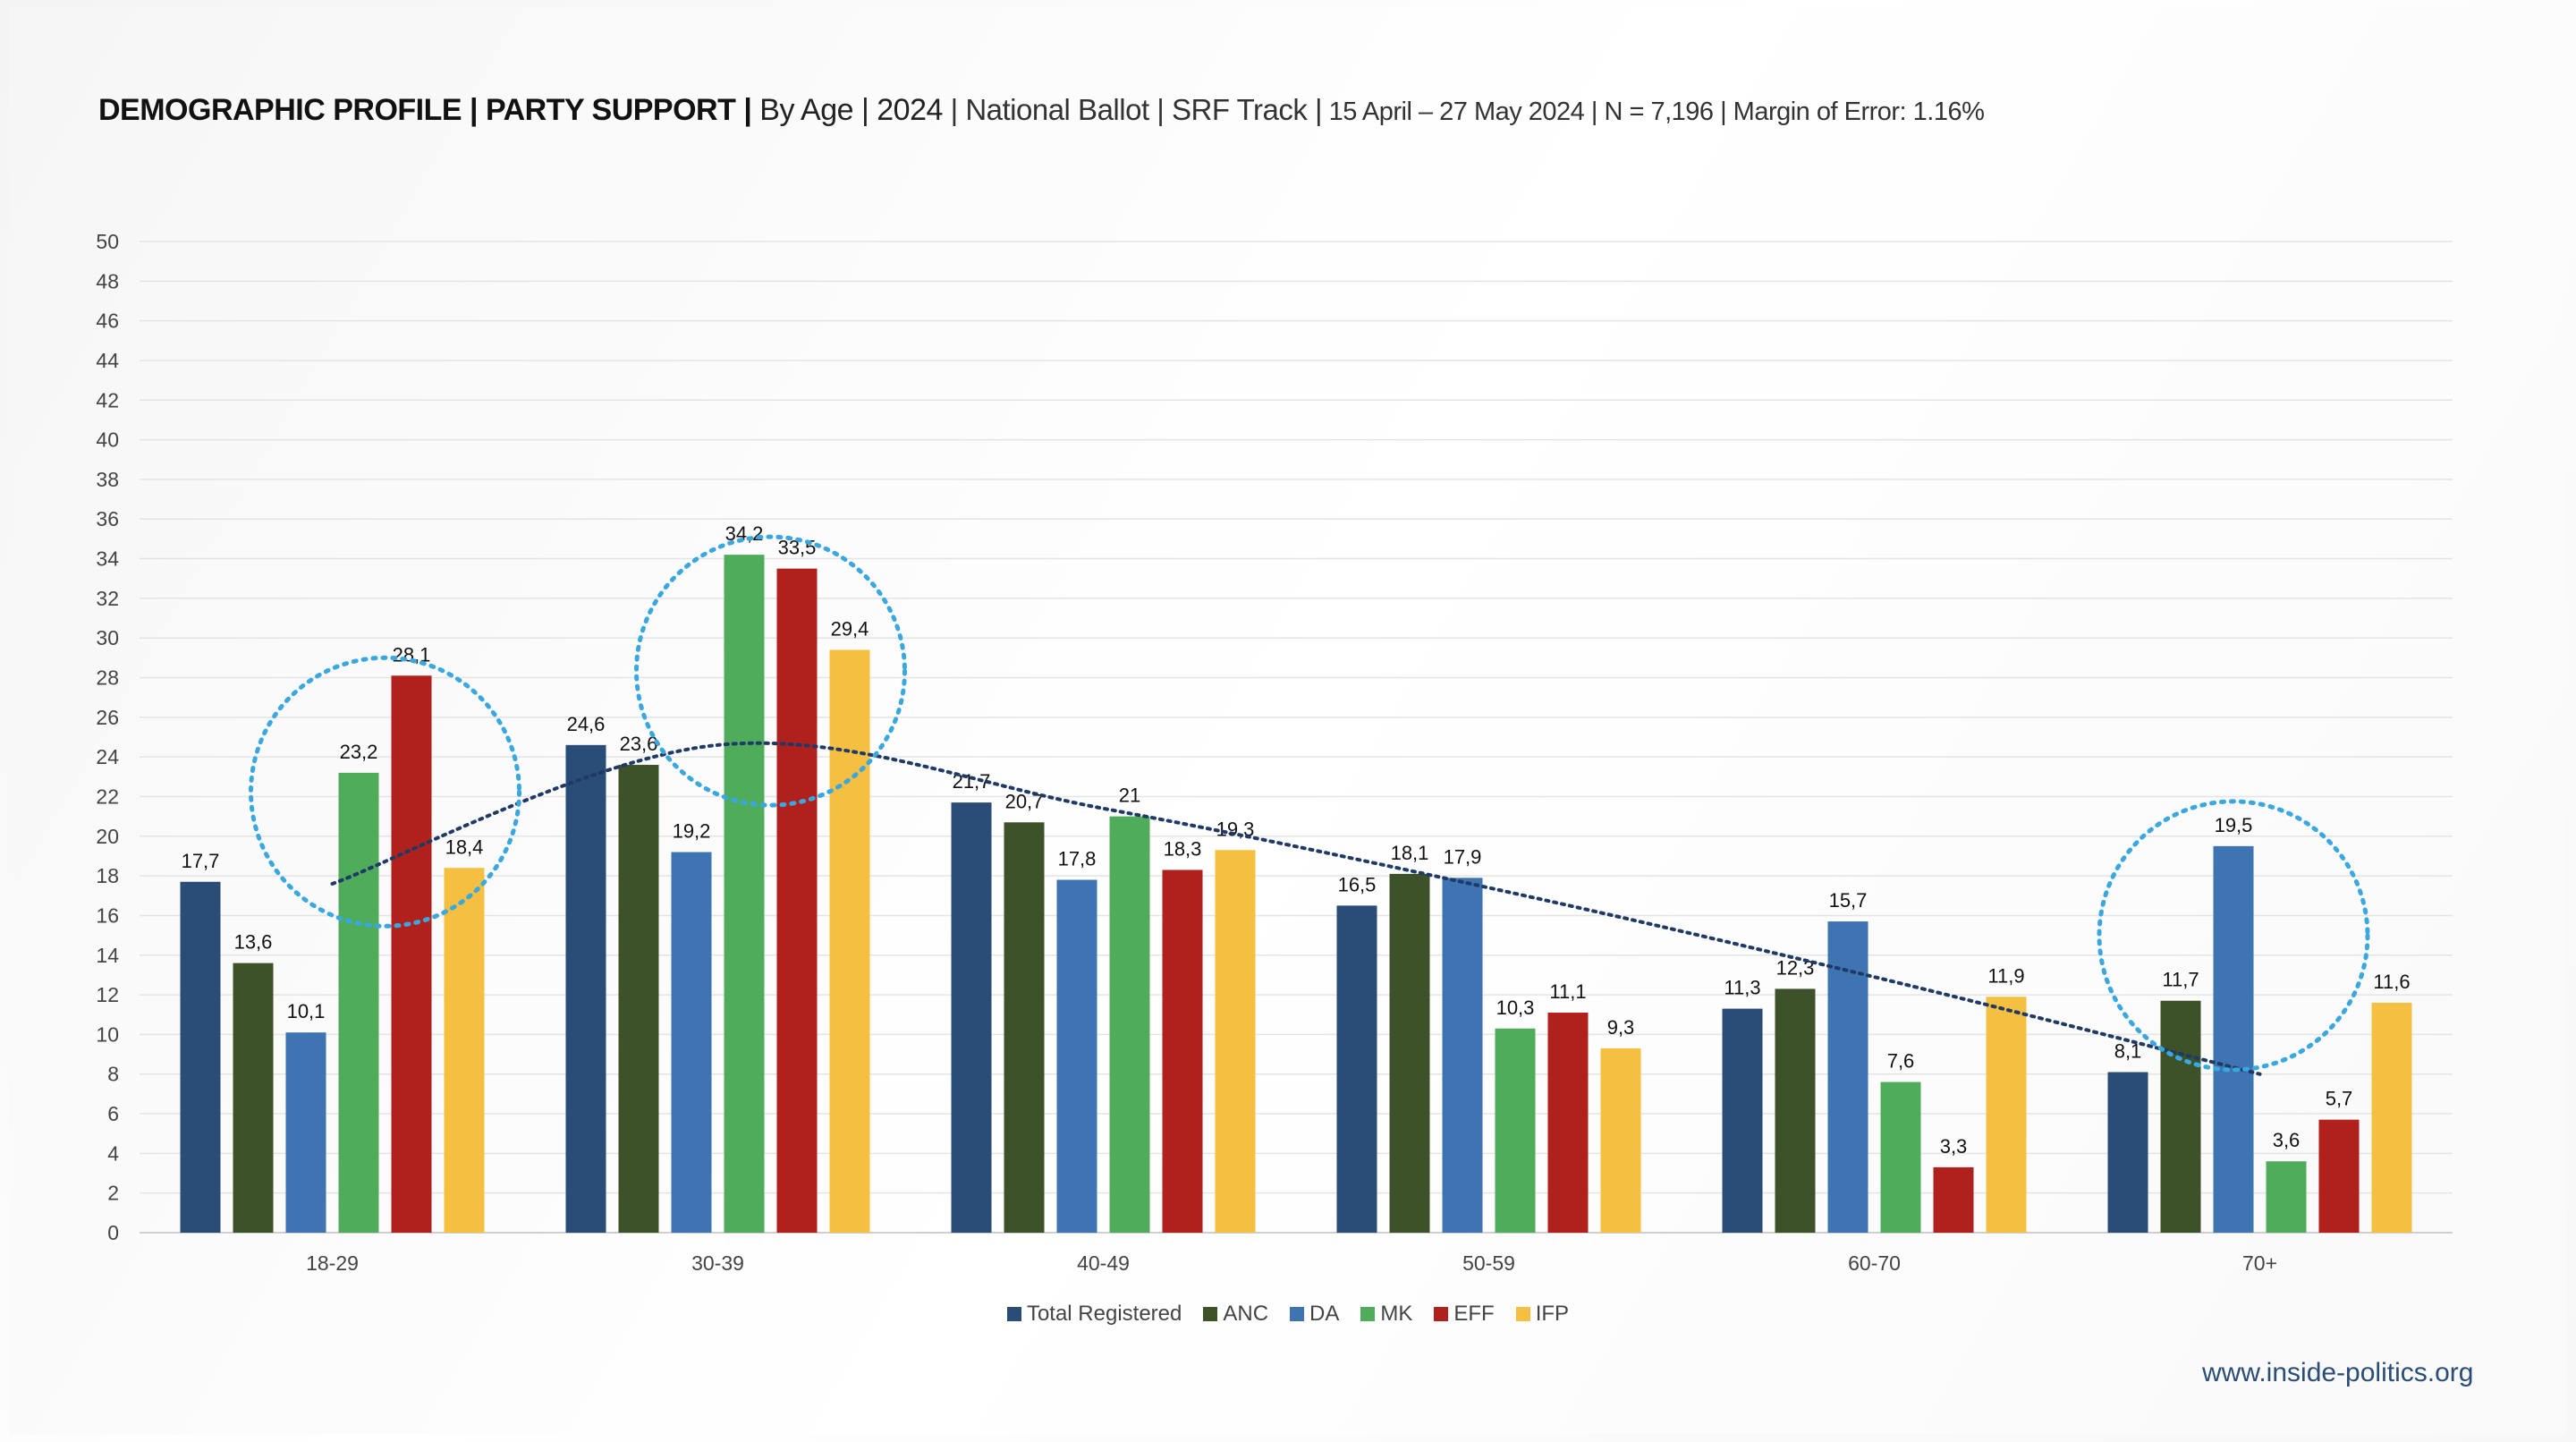 The height and width of the screenshot is (1442, 2576). I want to click on data-label: 11,9, so click(2005, 975).